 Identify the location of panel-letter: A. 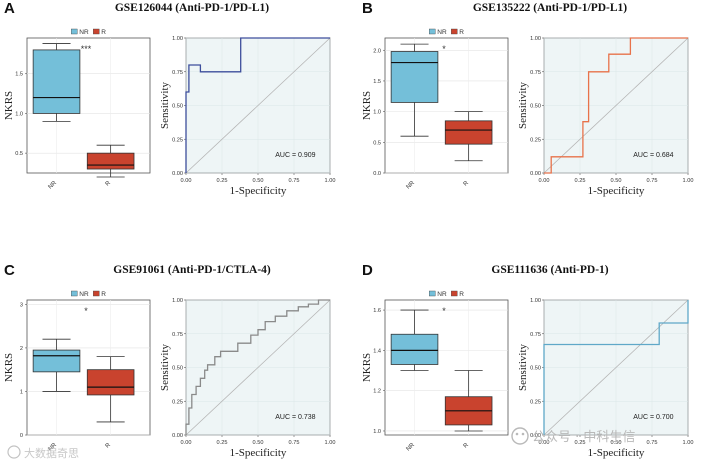
(9, 8).